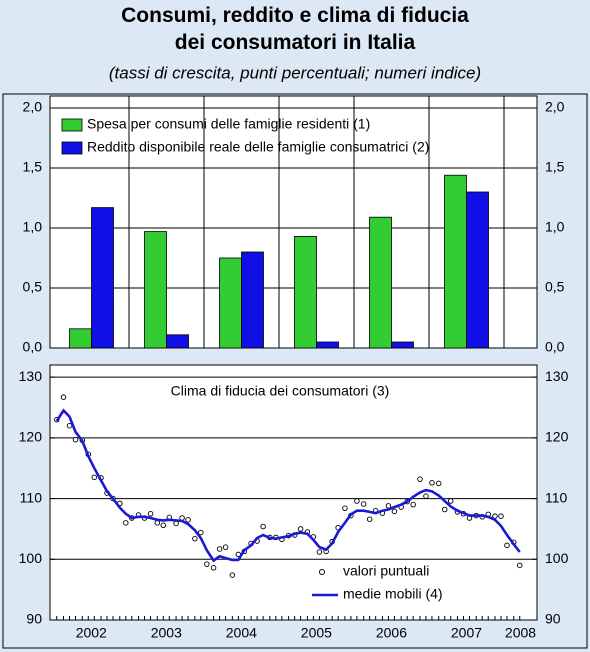  I want to click on x-tick-label: 2003, so click(166, 633).